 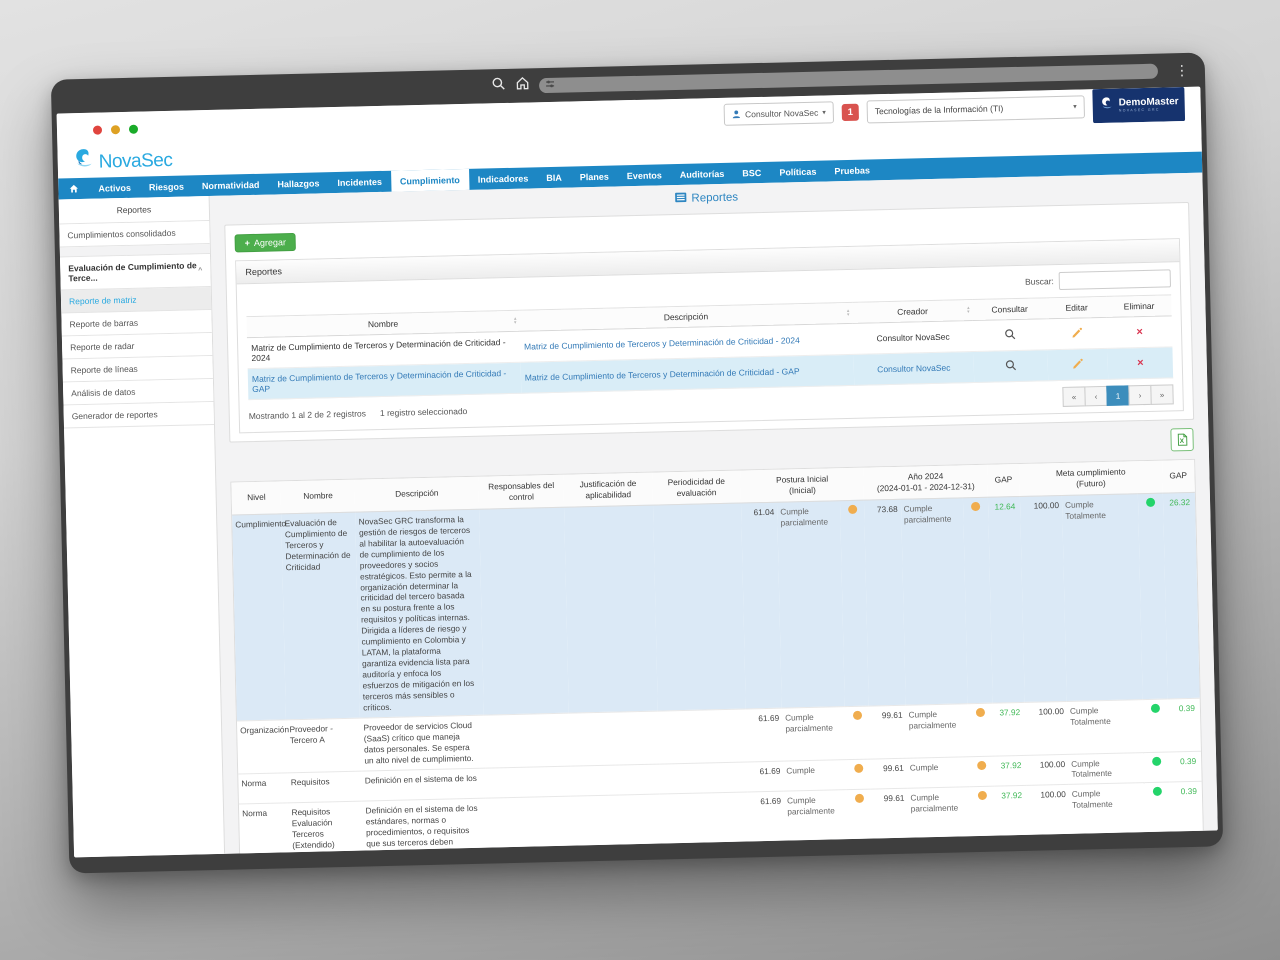 What do you see at coordinates (702, 174) in the screenshot?
I see `nav-tab-auditorias: Auditorías` at bounding box center [702, 174].